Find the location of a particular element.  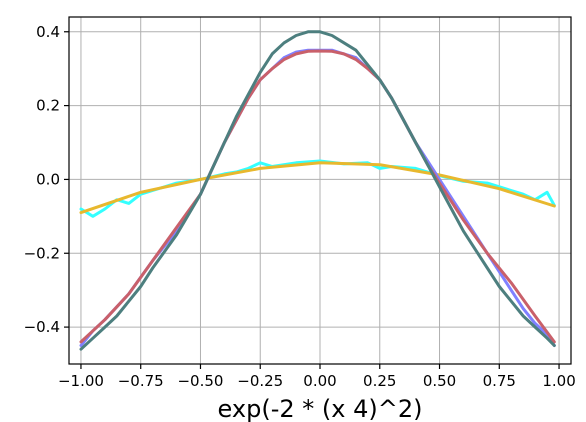

x-tick-label: −0.75 is located at coordinates (141, 381).